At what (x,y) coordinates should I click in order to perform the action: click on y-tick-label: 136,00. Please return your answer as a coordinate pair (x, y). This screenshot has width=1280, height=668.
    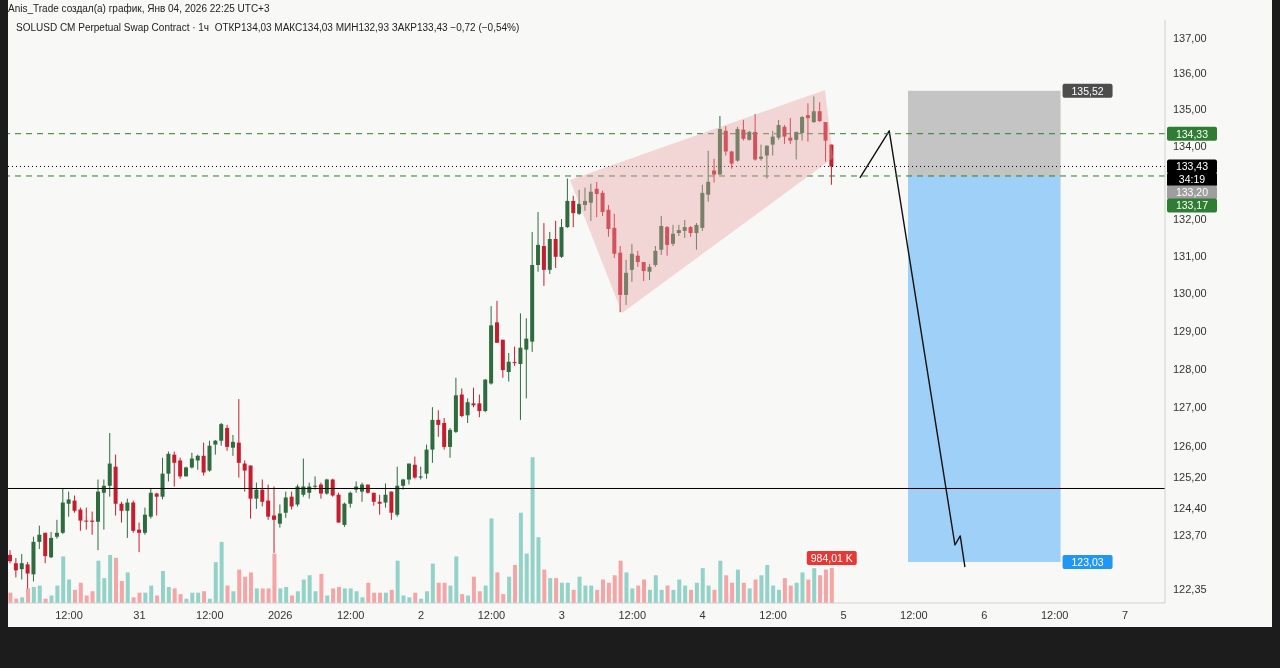
    Looking at the image, I should click on (1190, 73).